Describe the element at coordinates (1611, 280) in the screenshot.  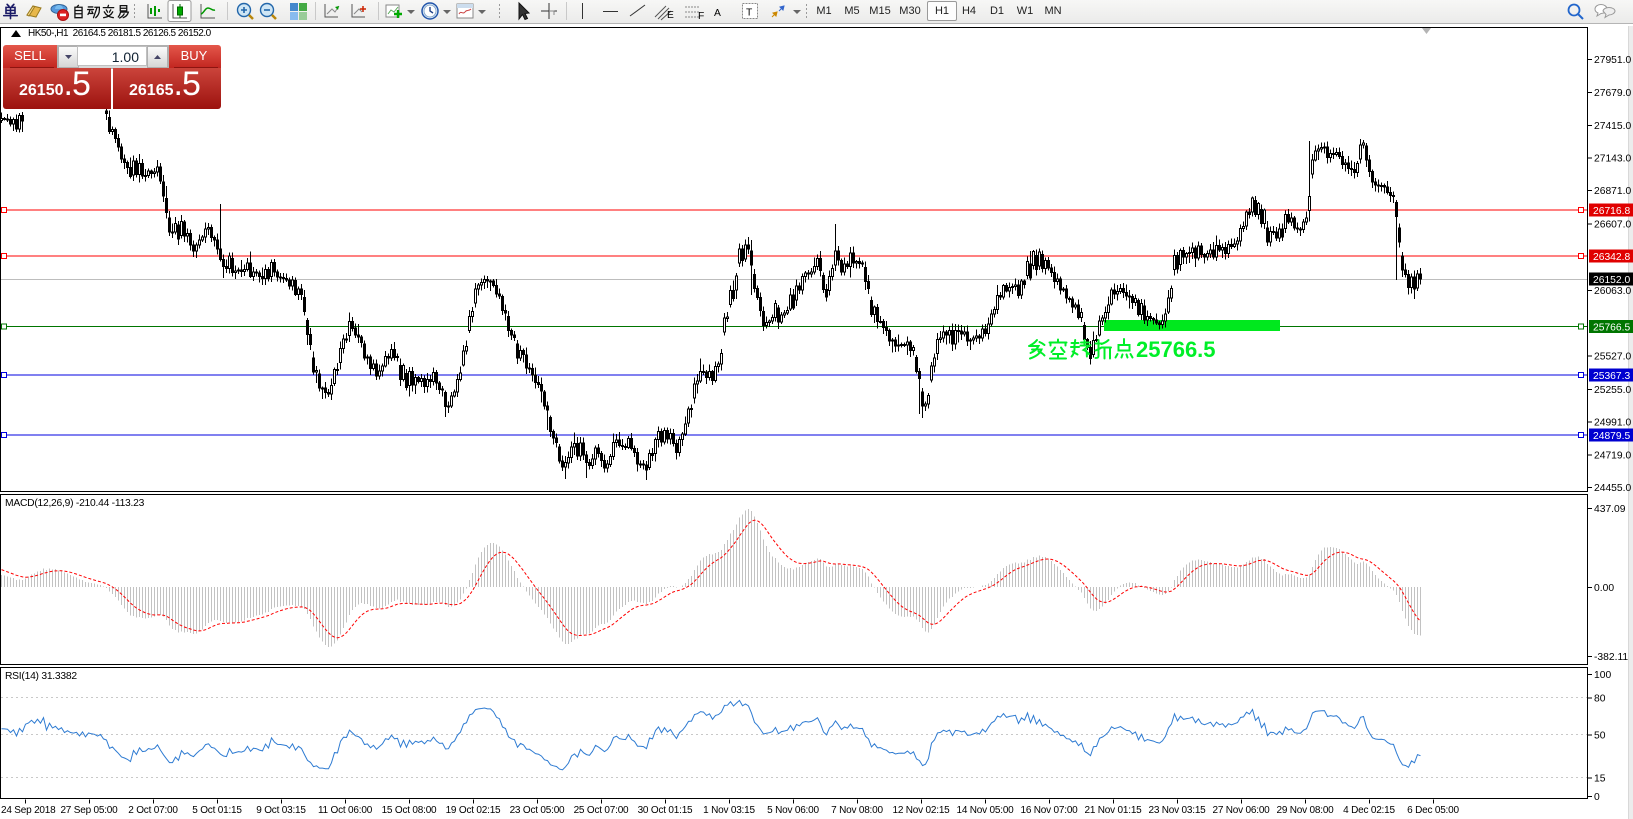
I see `svg-text: 26152.0` at that location.